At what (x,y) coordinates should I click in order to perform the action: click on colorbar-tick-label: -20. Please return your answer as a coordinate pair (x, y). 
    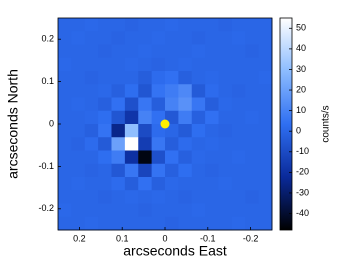
    Looking at the image, I should click on (302, 172).